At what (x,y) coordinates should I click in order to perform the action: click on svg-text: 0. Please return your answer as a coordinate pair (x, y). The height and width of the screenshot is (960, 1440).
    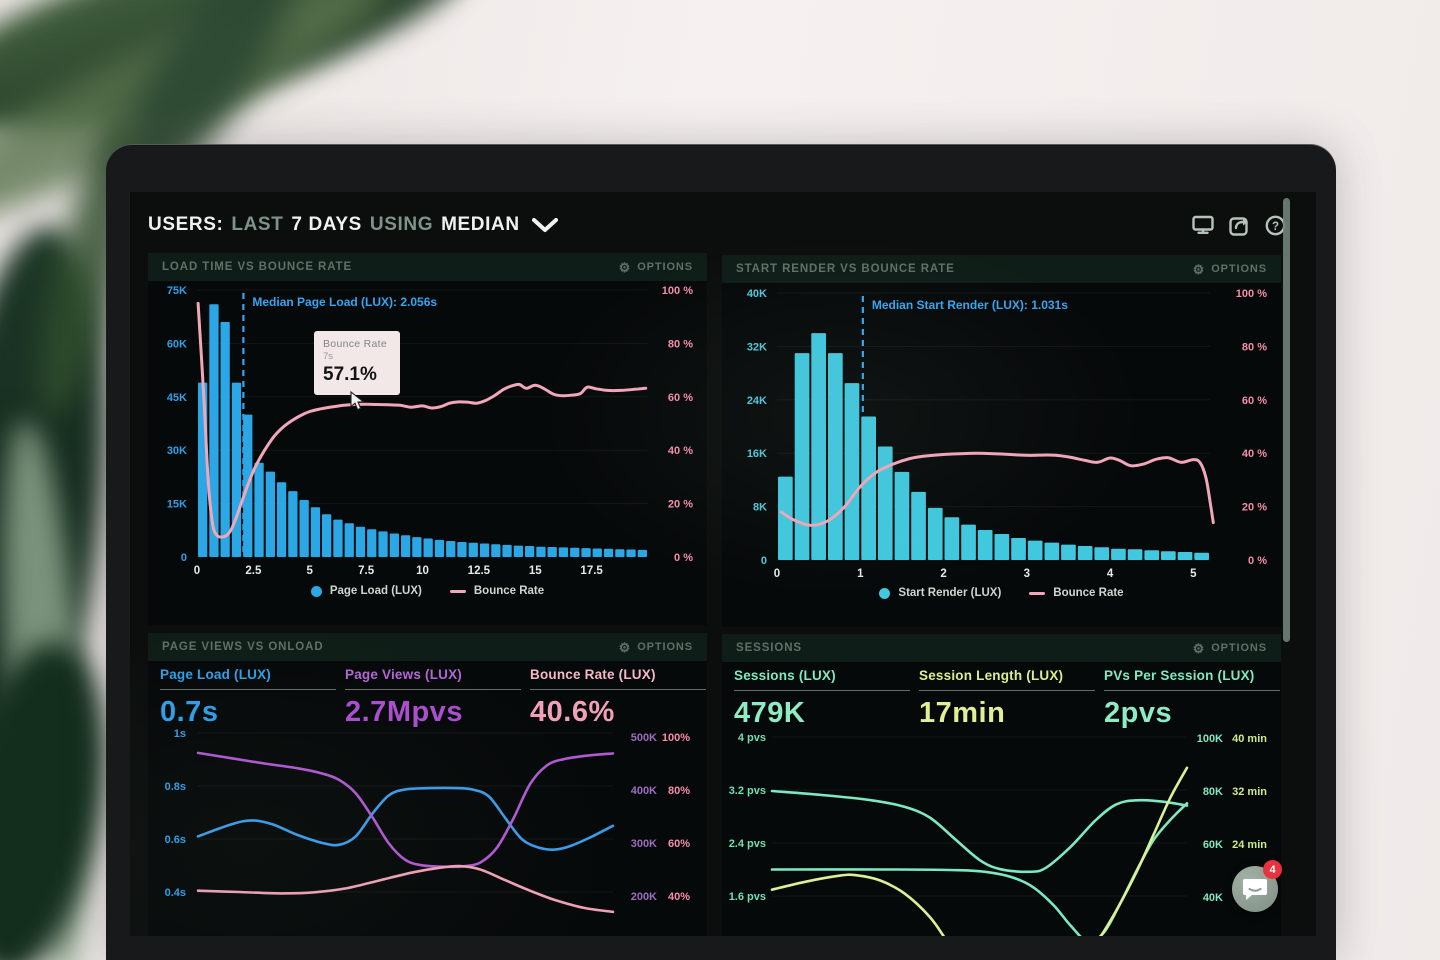
    Looking at the image, I should click on (197, 571).